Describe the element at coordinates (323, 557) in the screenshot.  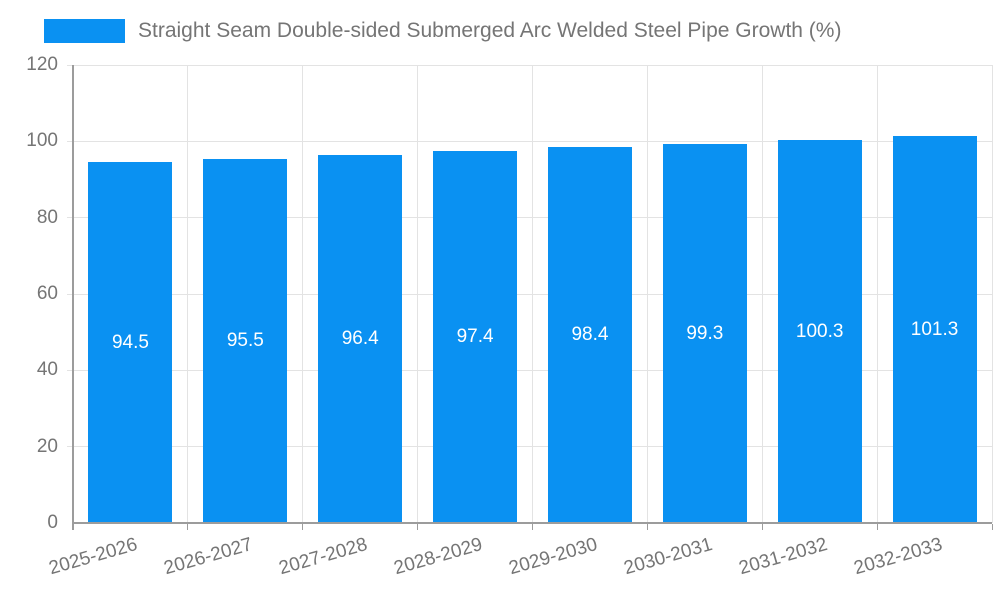
I see `x-axis-tick-label: 2027-2028` at that location.